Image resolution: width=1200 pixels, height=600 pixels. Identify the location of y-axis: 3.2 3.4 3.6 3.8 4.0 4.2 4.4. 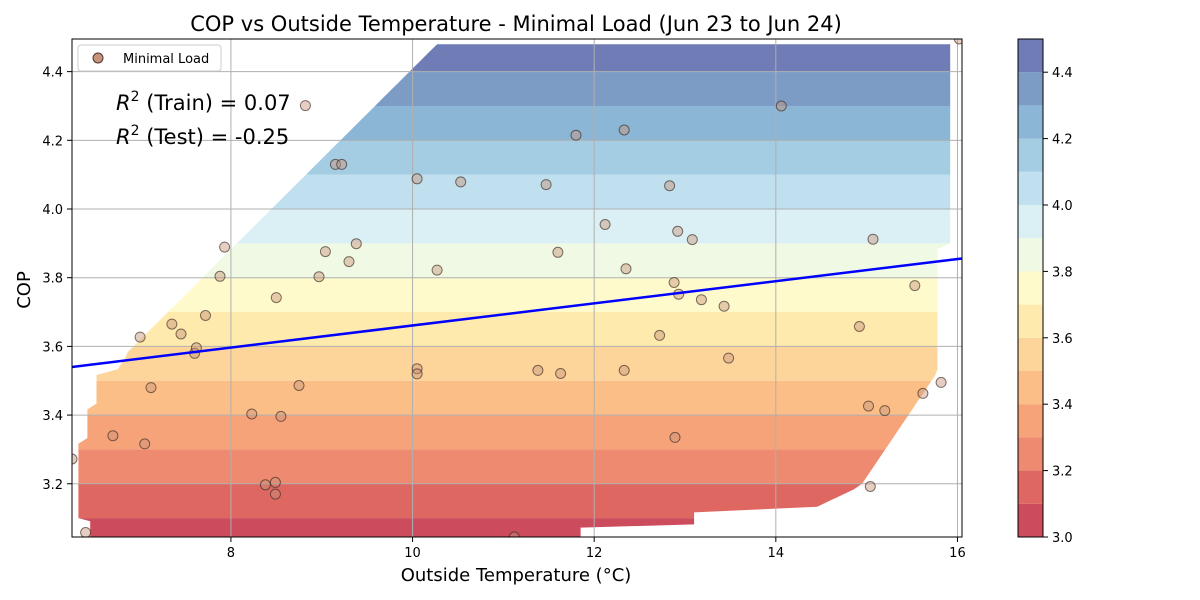
(57, 279).